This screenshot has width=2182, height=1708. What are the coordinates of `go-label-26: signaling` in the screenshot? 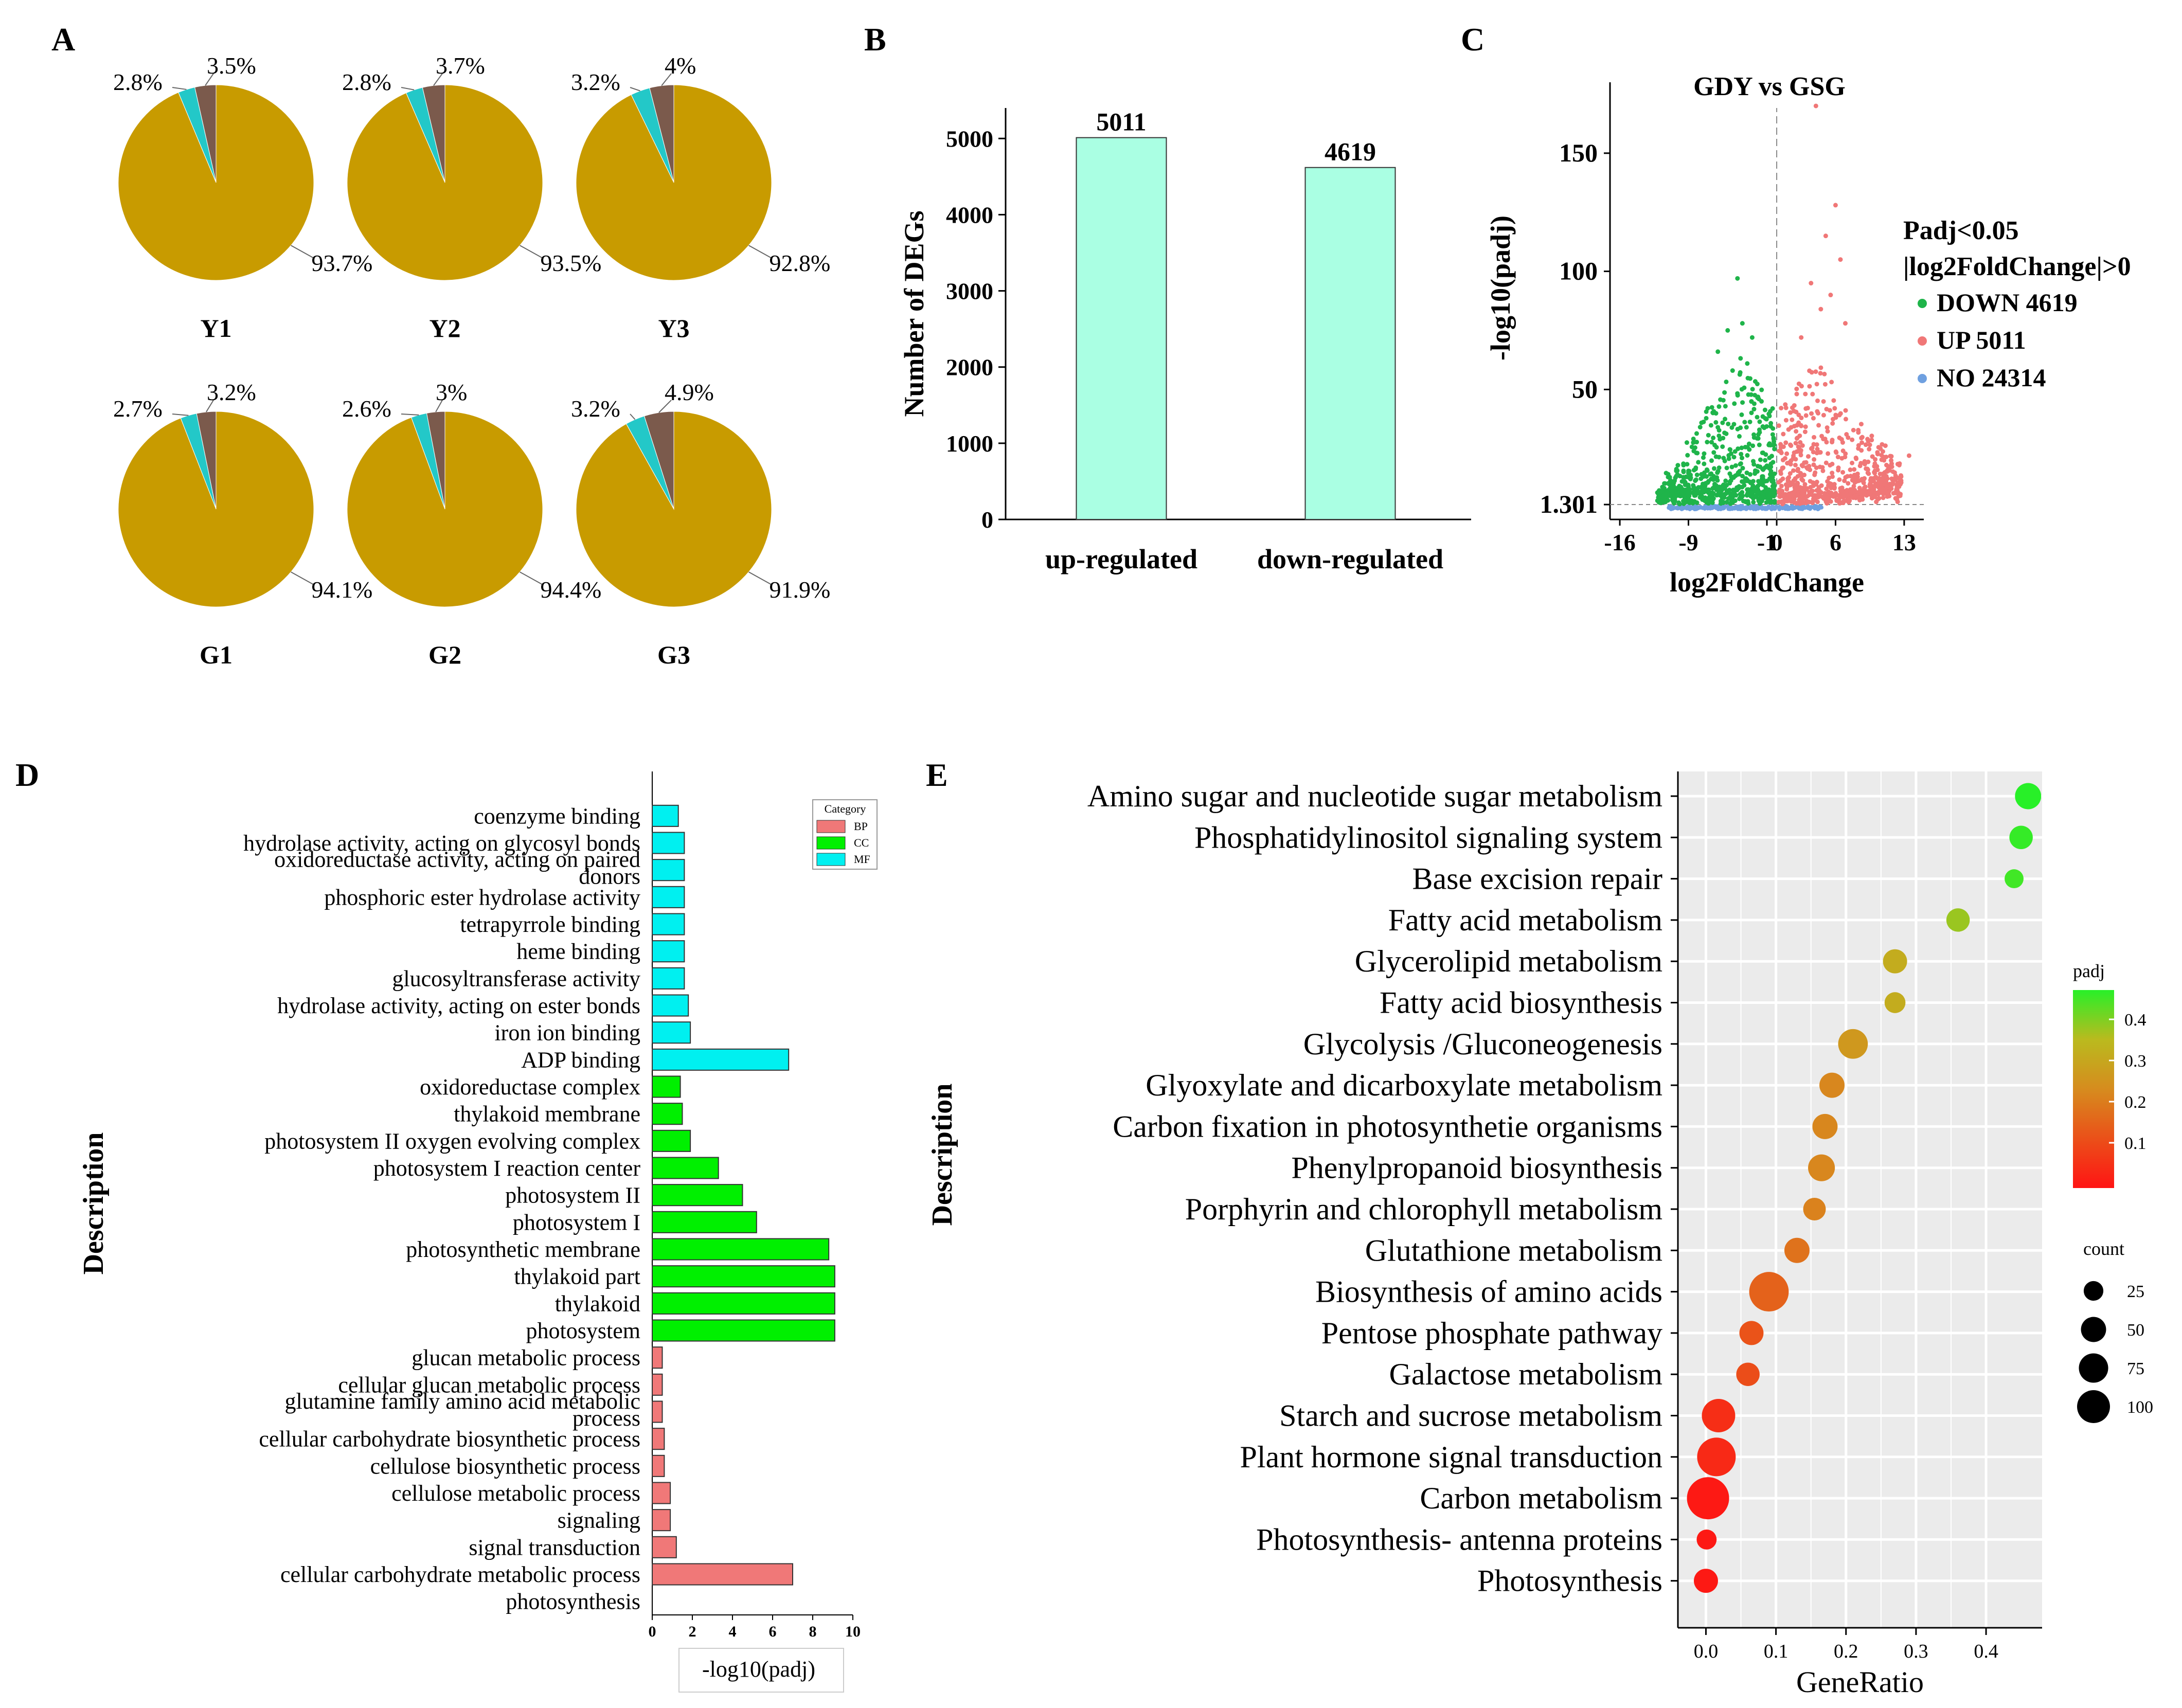 It's located at (599, 1520).